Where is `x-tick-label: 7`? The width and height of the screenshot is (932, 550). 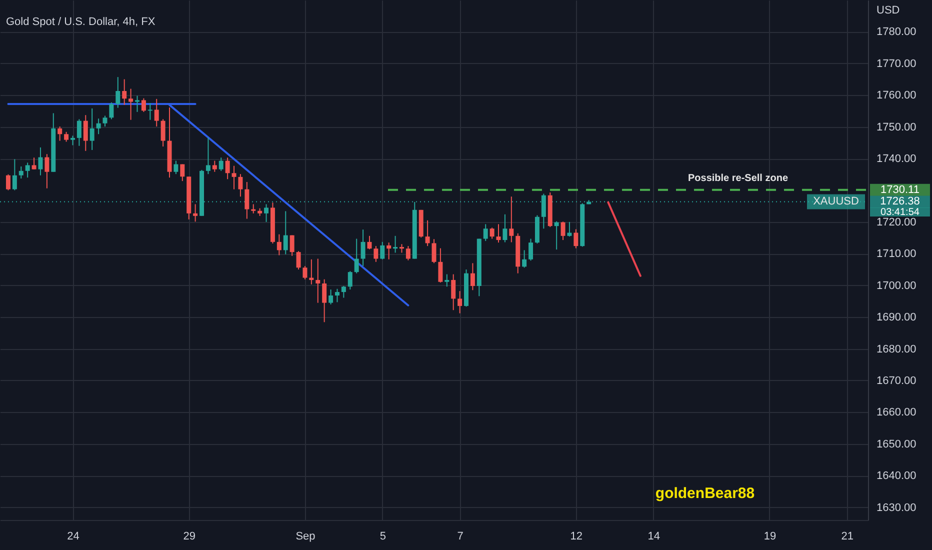
x-tick-label: 7 is located at coordinates (460, 536).